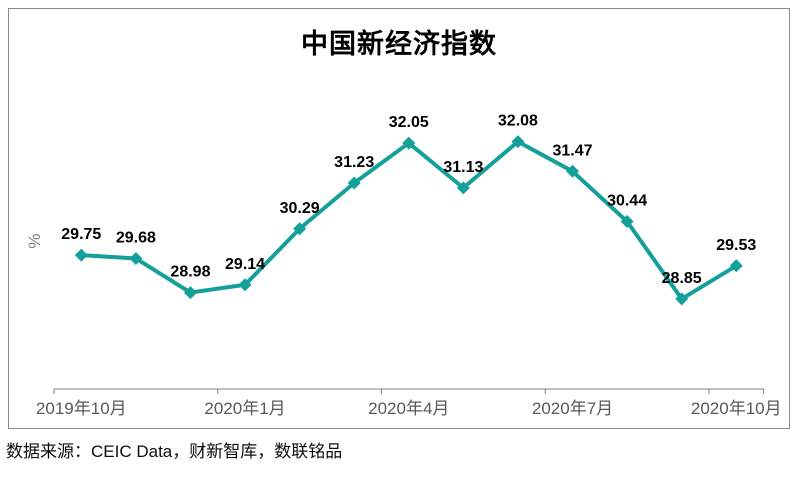 The width and height of the screenshot is (804, 478). I want to click on data-point-label: 32.05, so click(409, 122).